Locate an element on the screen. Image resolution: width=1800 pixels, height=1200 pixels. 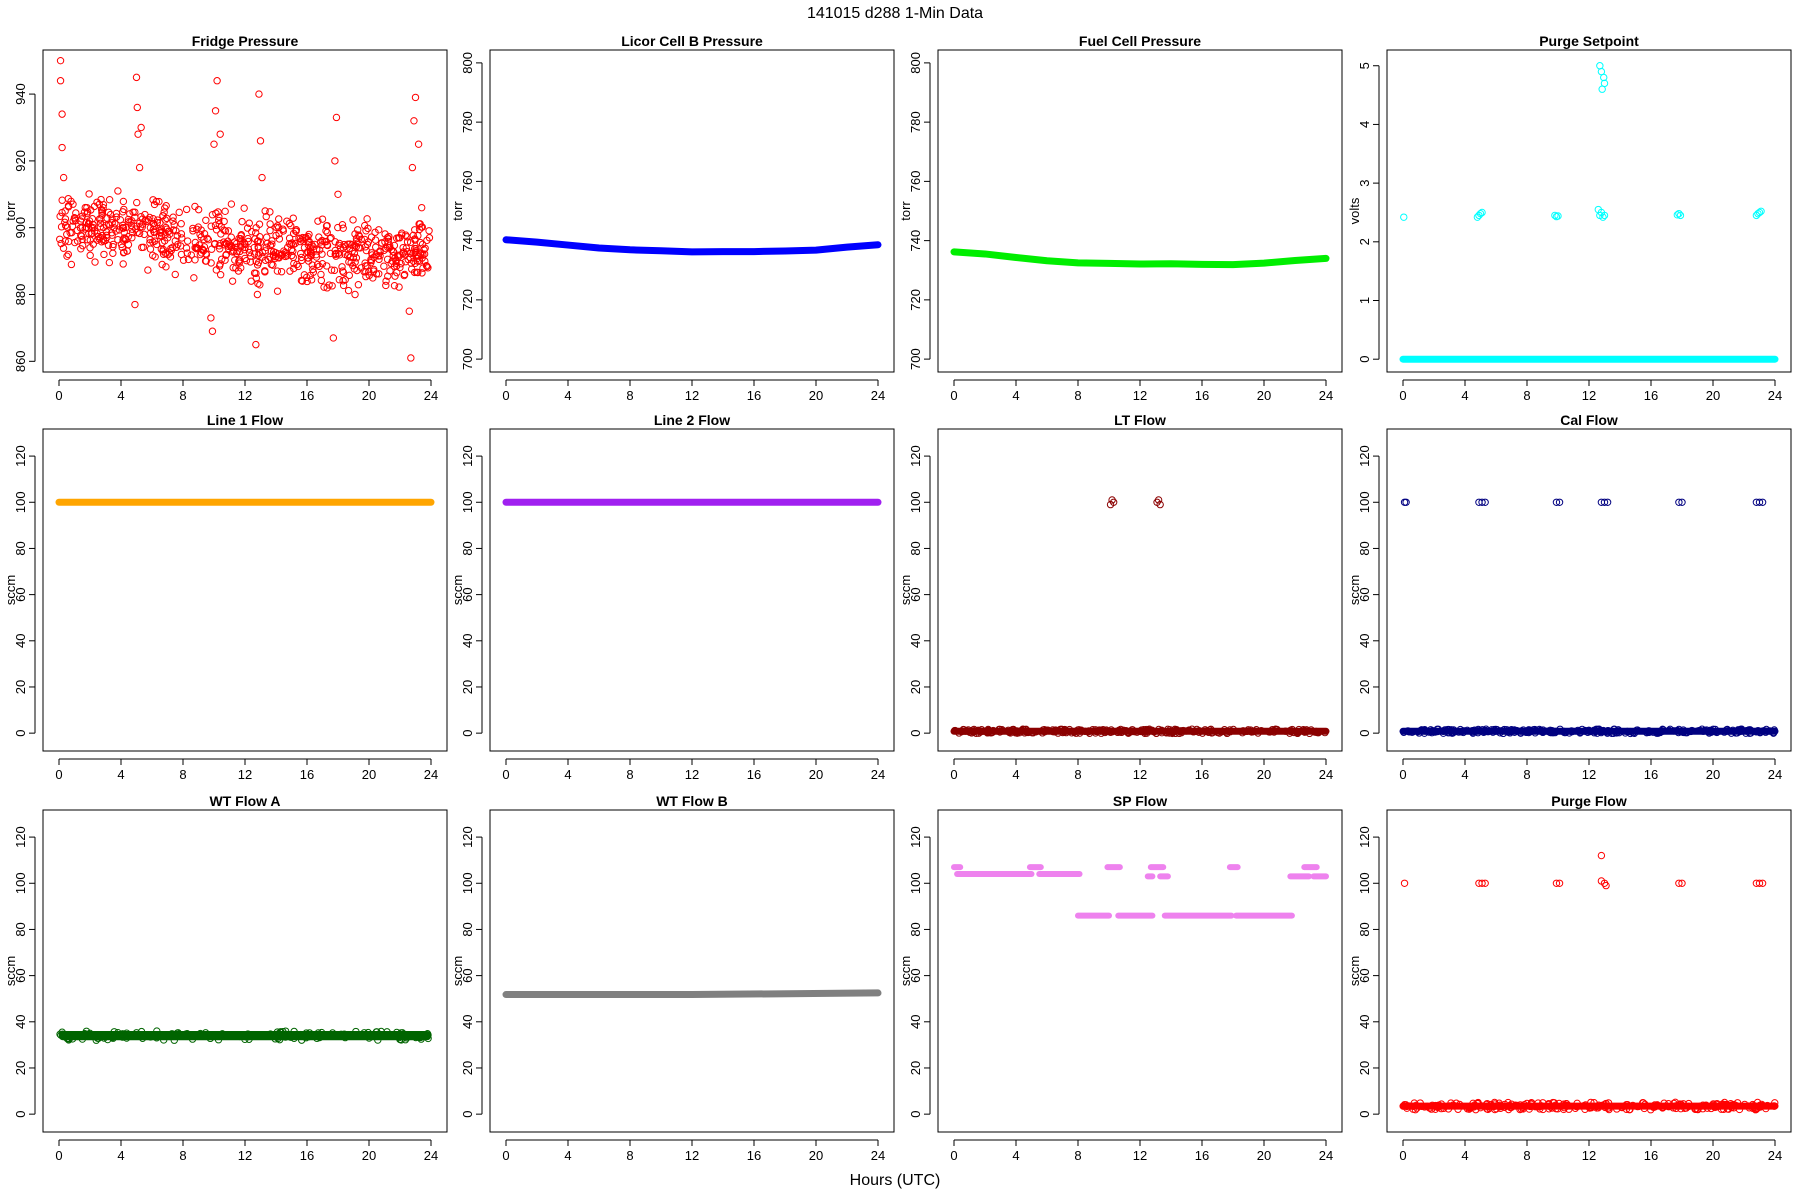
panel-title: Purge Flow is located at coordinates (1589, 801).